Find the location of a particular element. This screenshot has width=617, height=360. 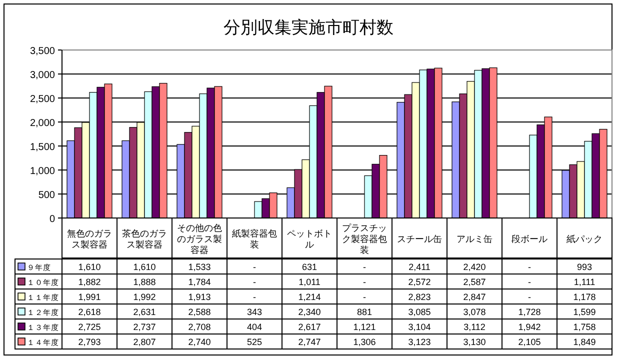

data-label: 1,306 is located at coordinates (364, 342).